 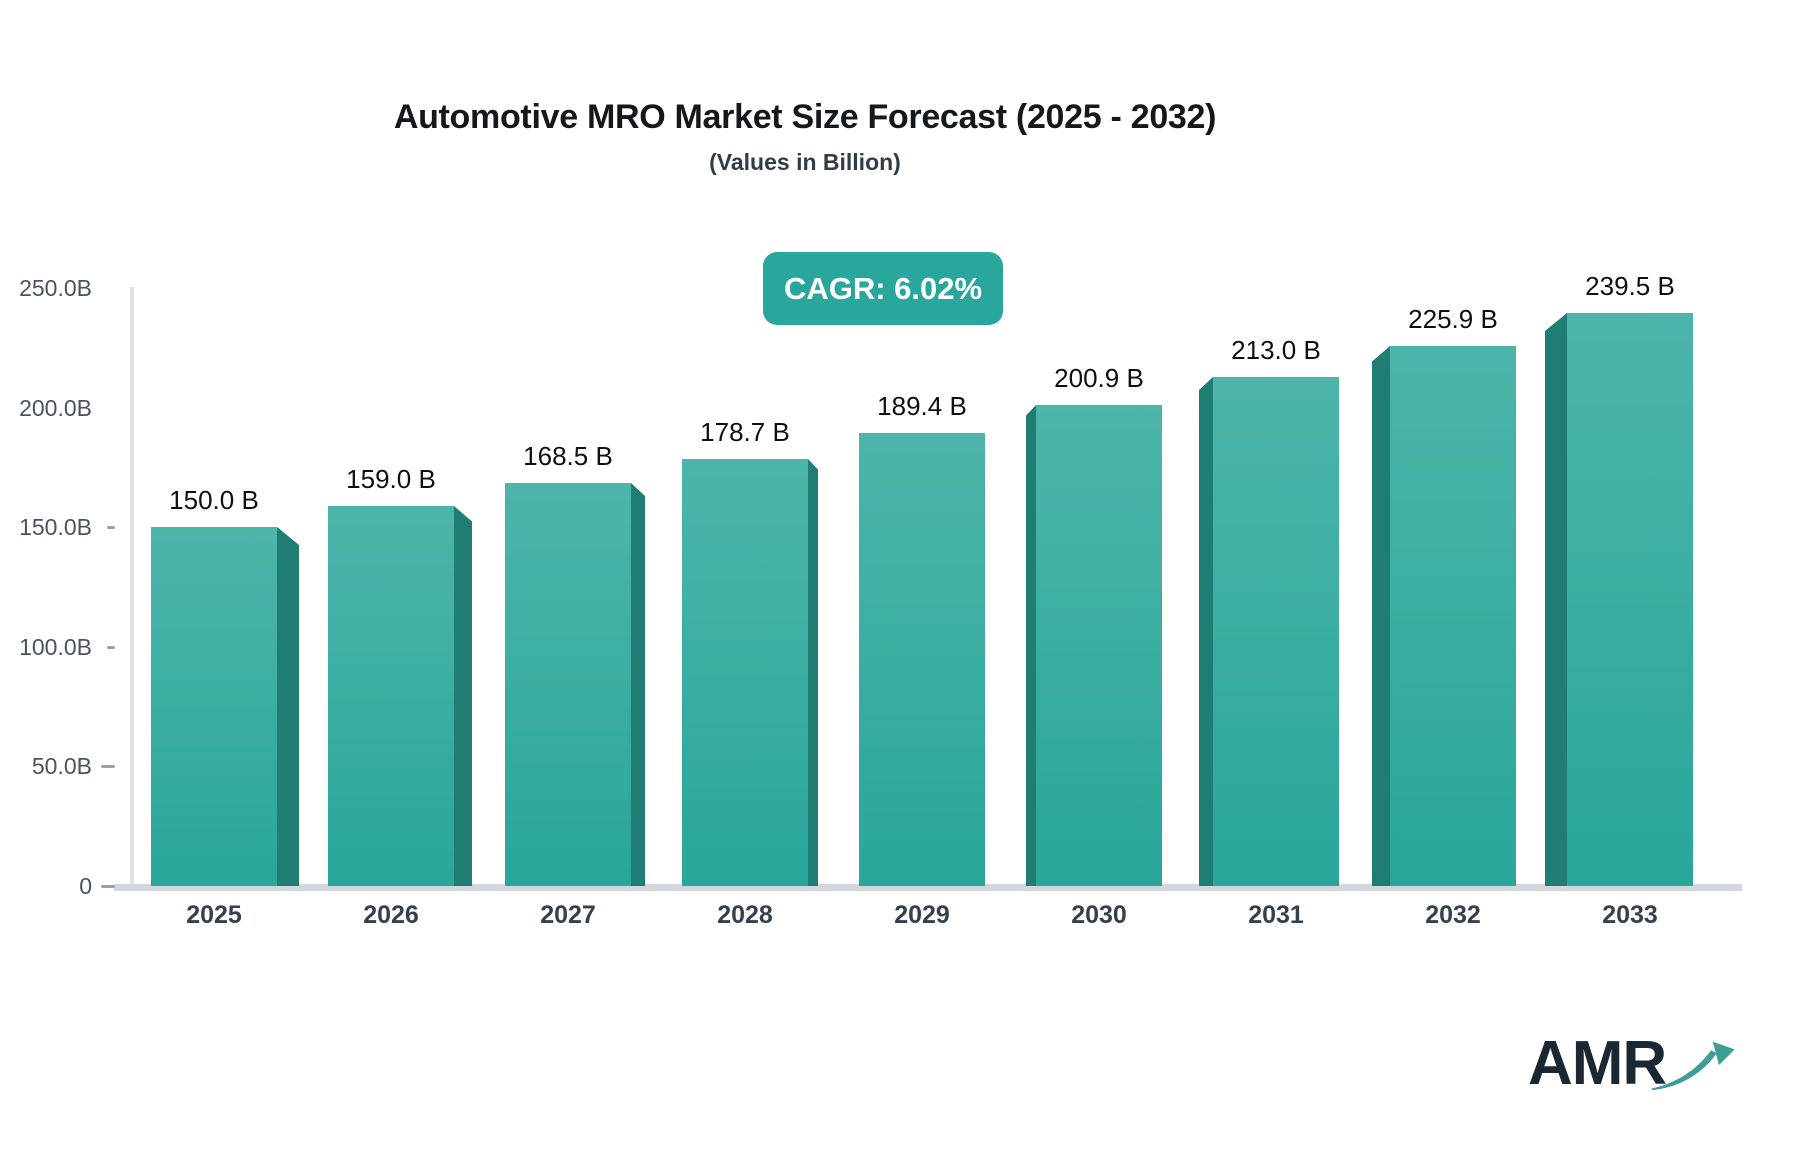 I want to click on bar-2033, so click(x=1630, y=599).